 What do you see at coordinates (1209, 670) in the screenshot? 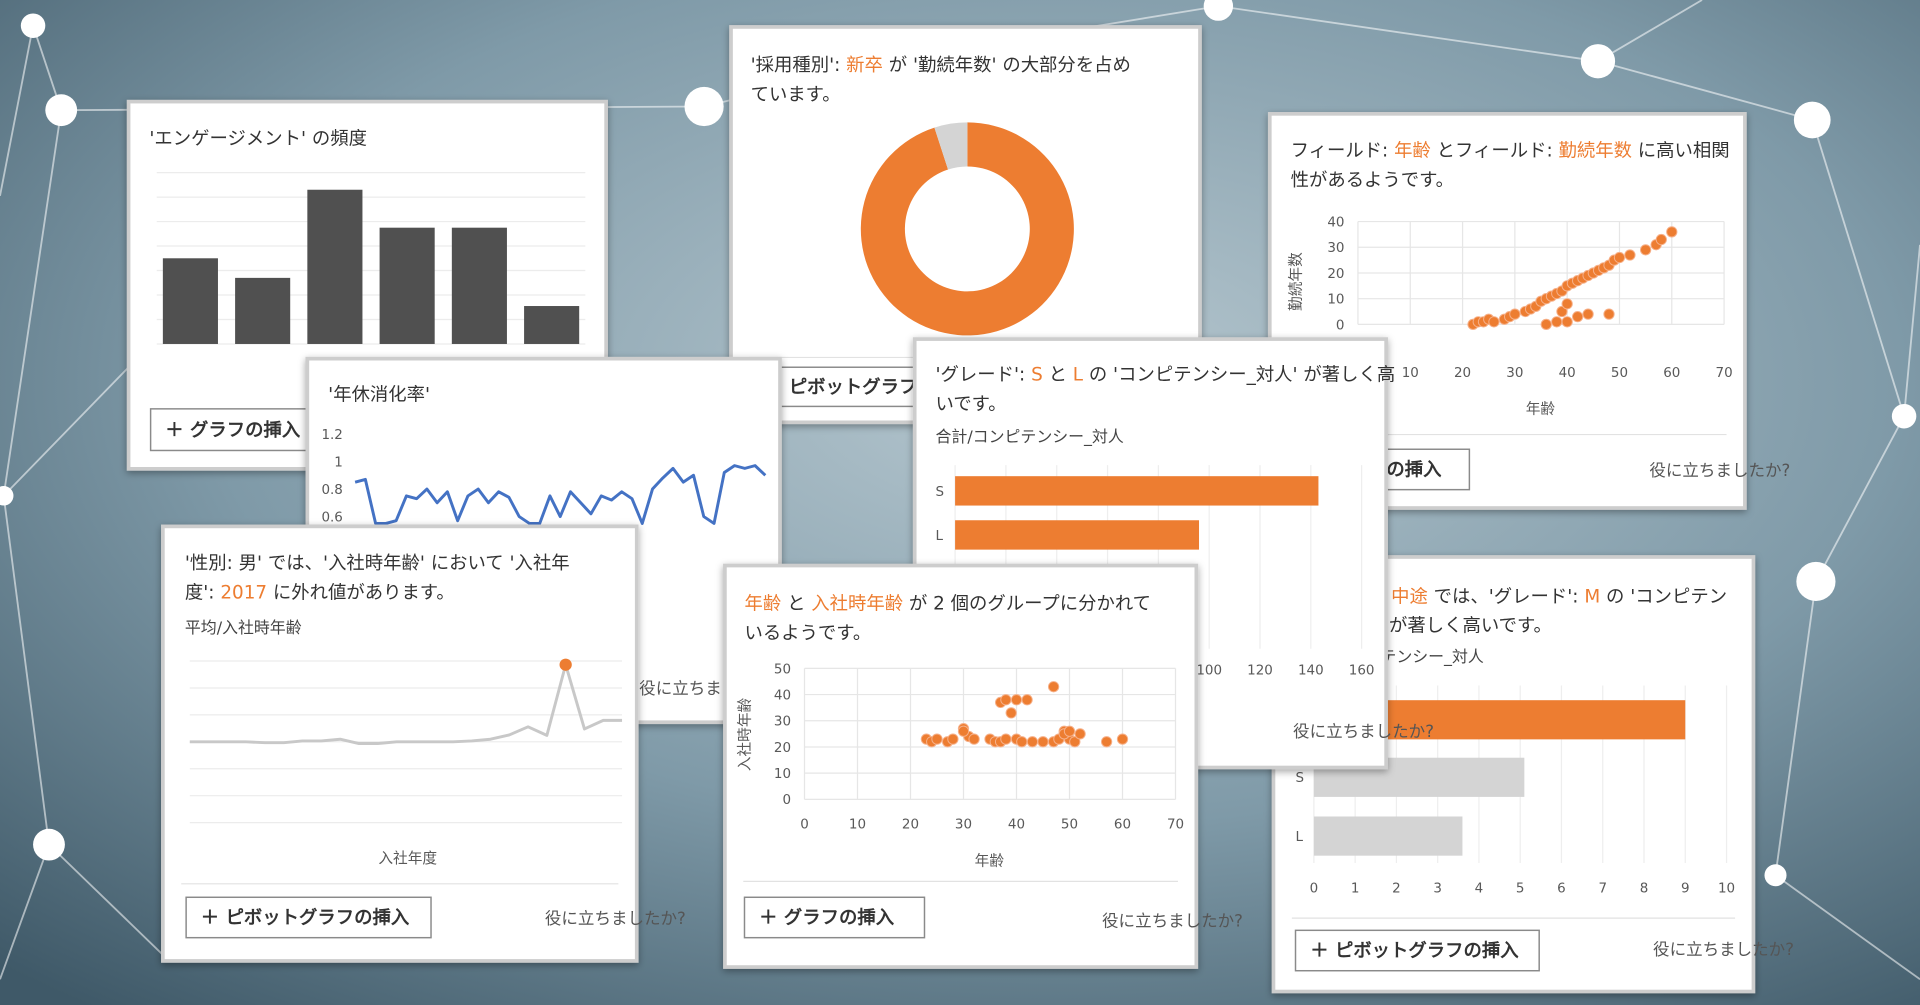
I see `x-tick-label: 100` at bounding box center [1209, 670].